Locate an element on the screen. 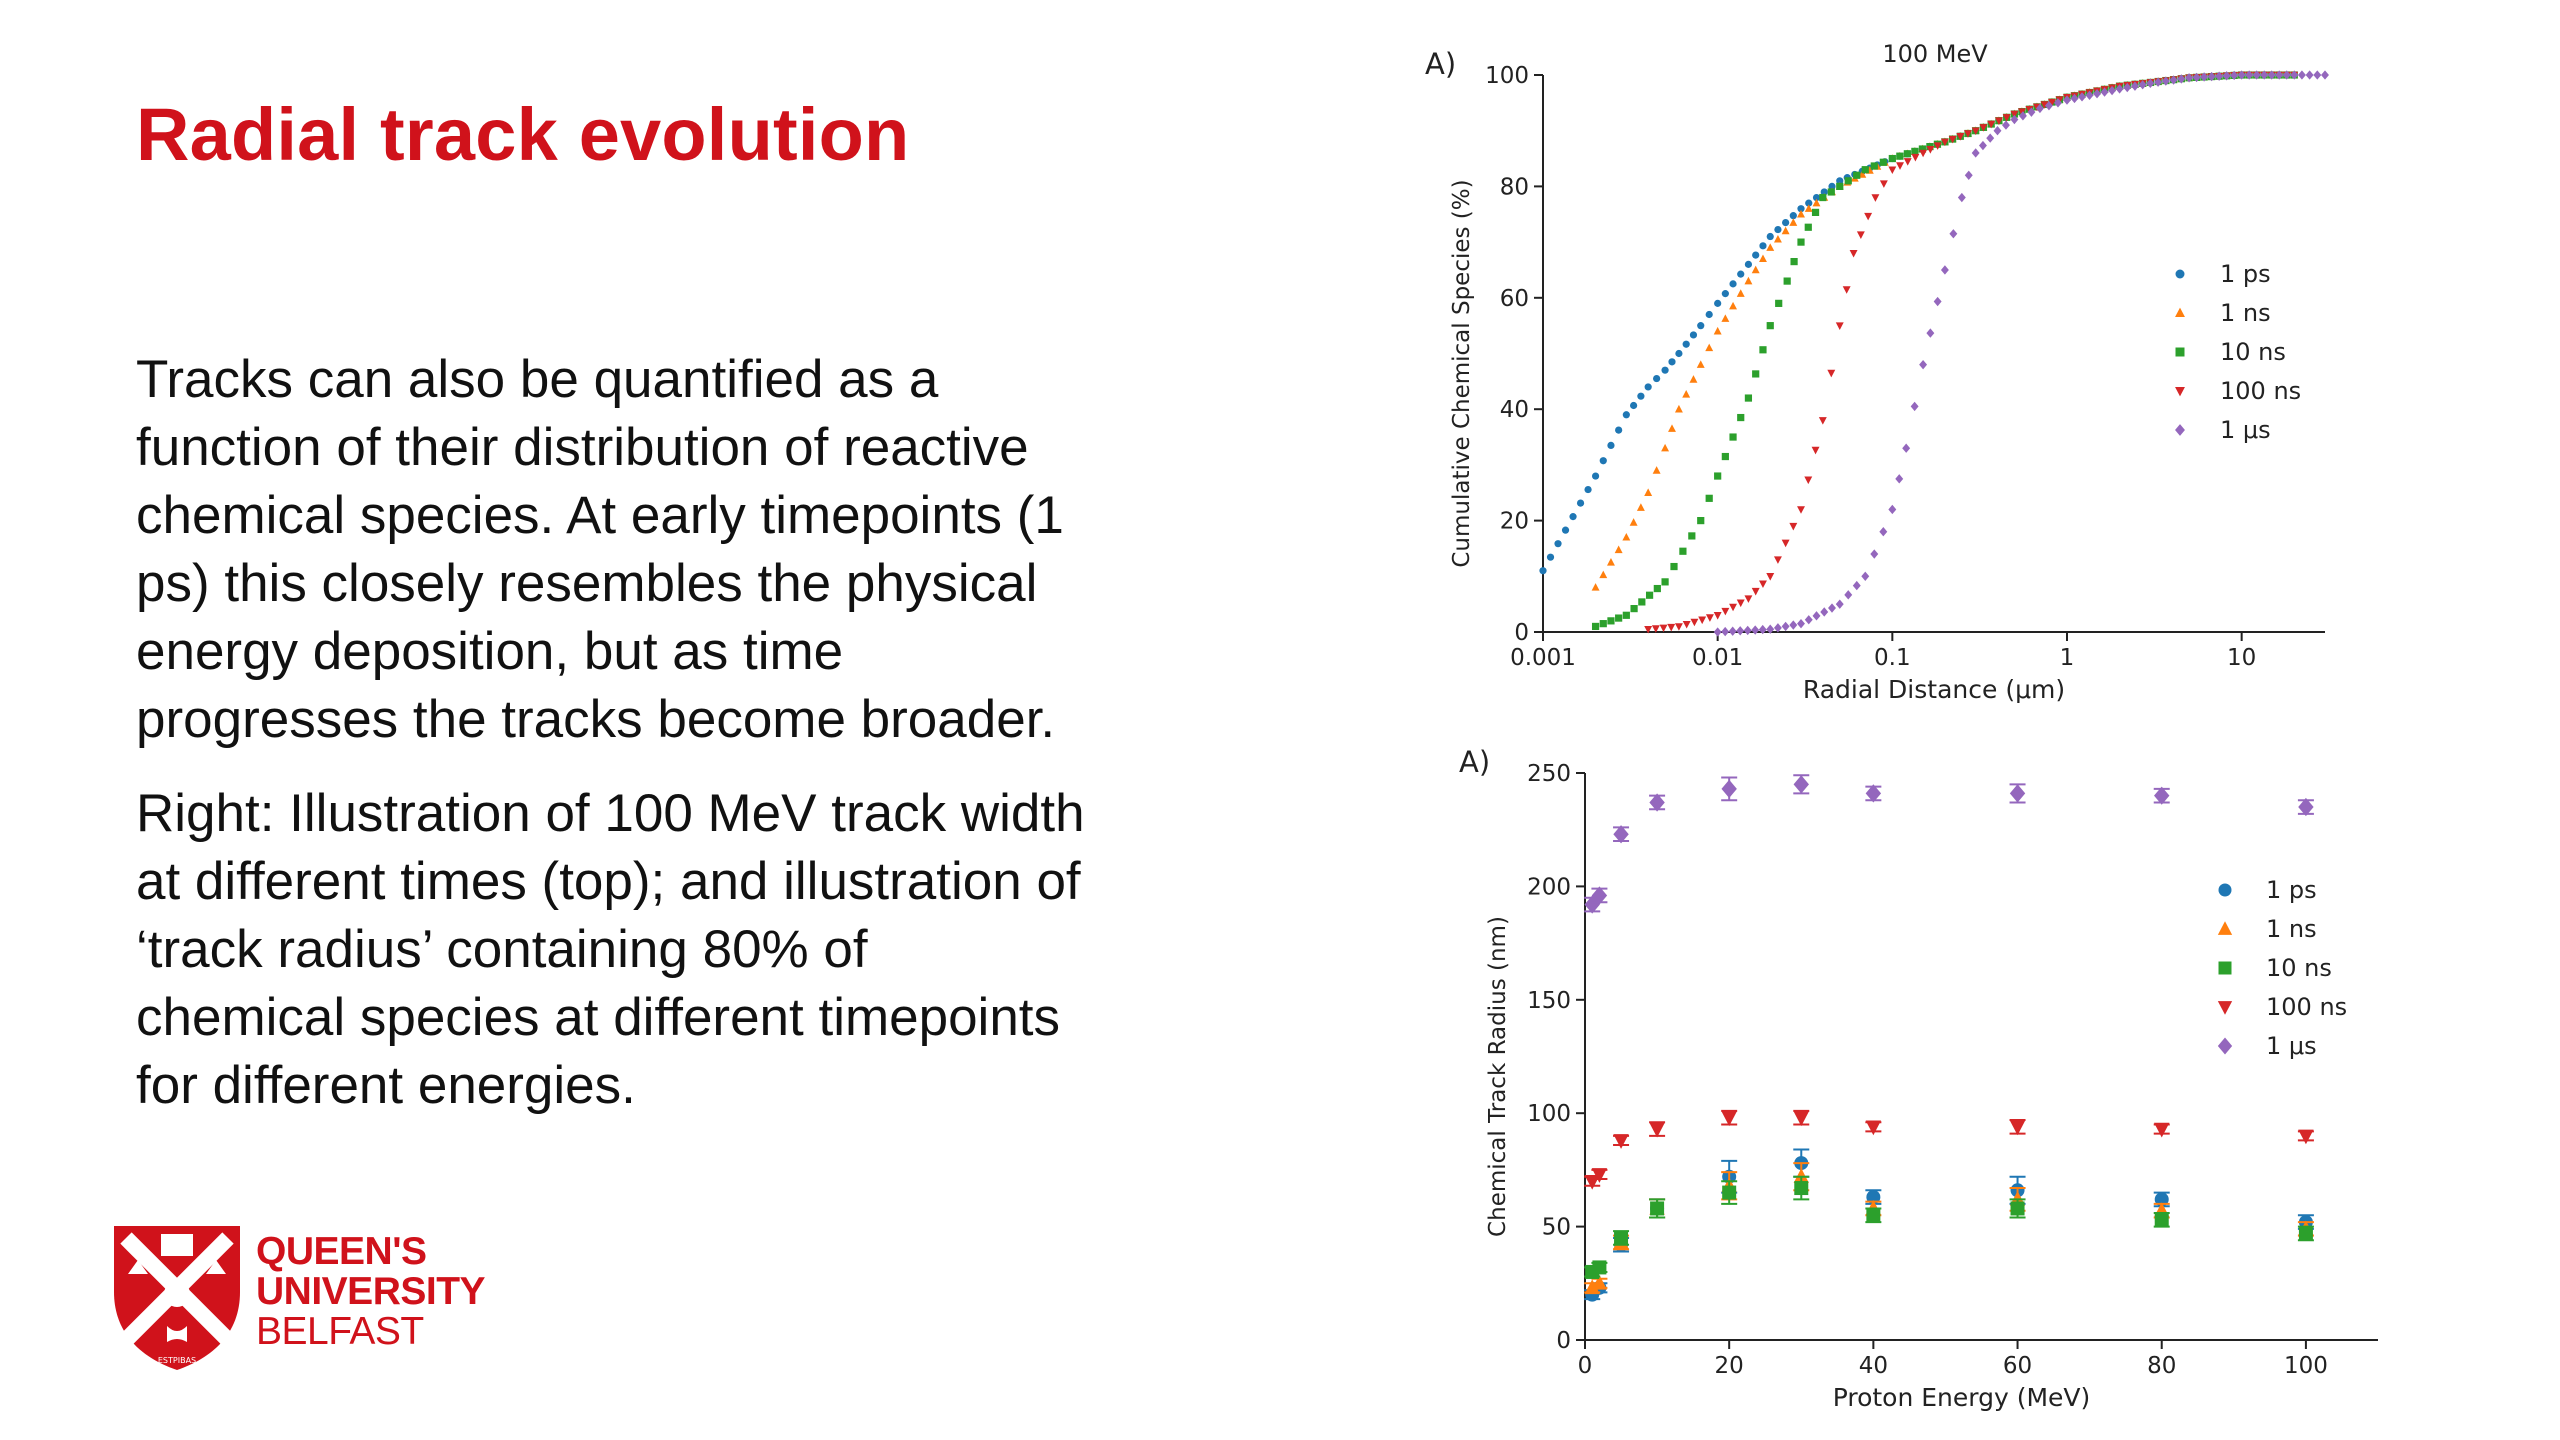  bottom-legend-label: 1 ns is located at coordinates (2291, 929).